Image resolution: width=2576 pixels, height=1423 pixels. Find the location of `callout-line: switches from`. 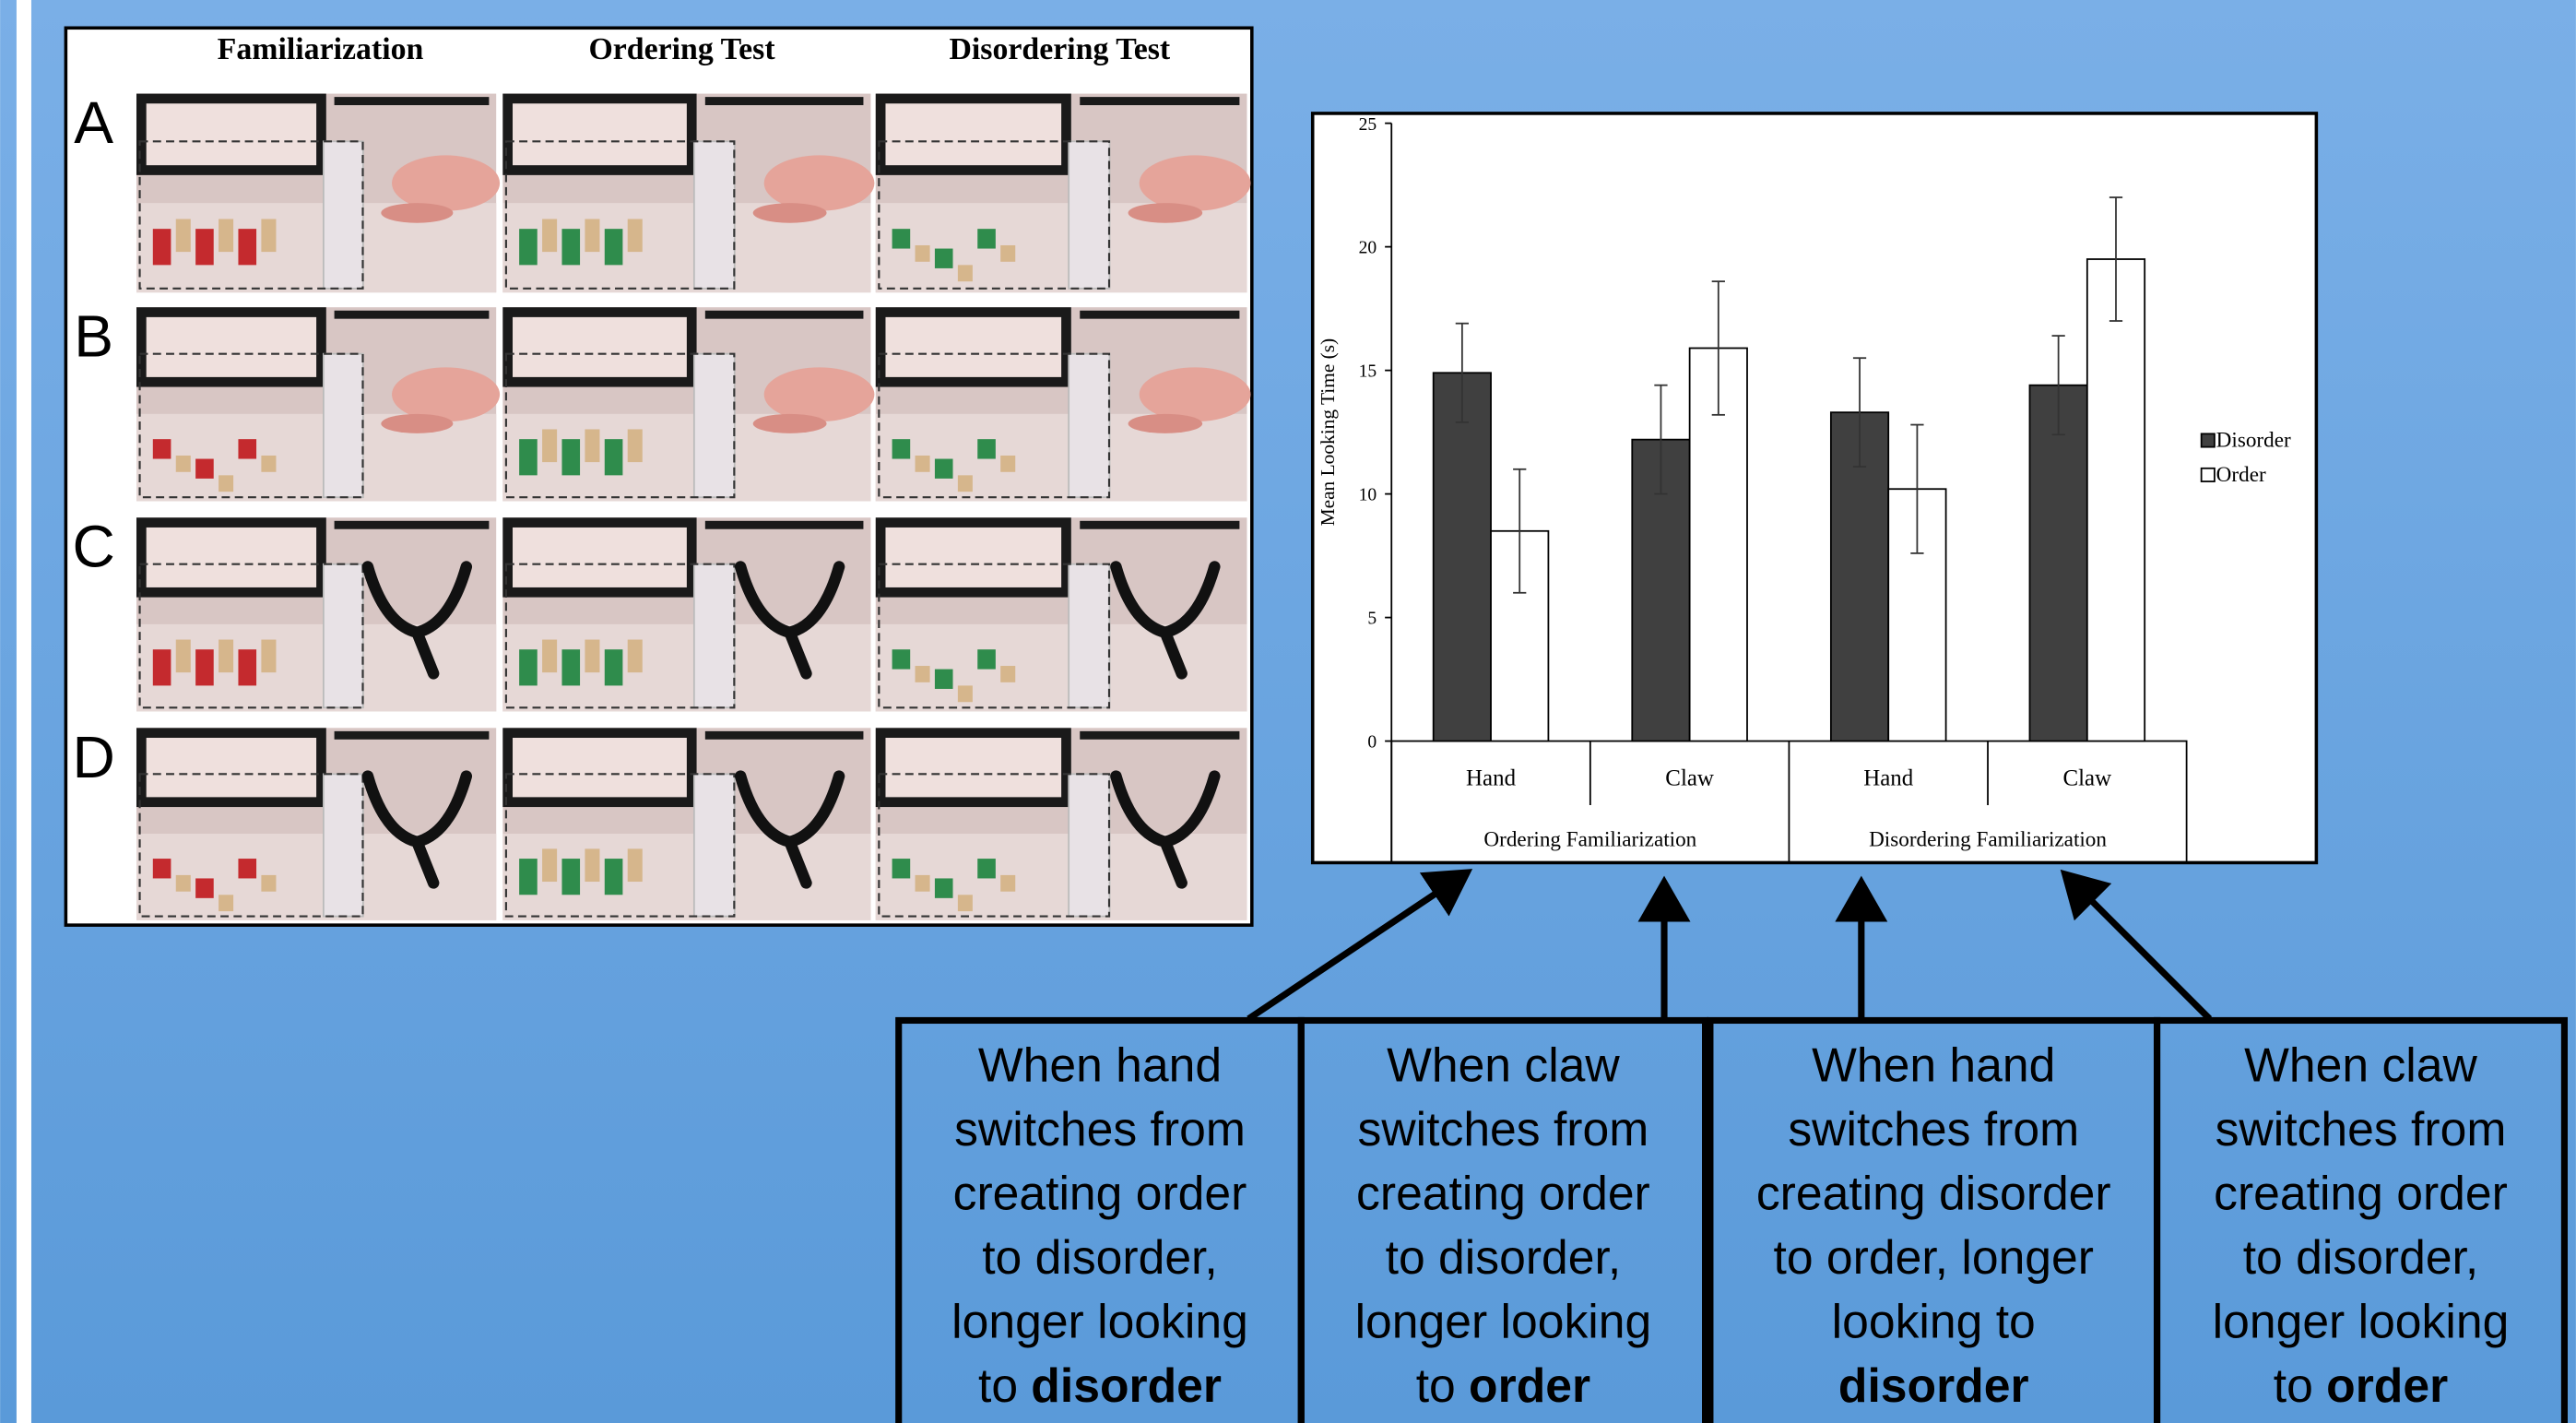

callout-line: switches from is located at coordinates (1503, 1129).